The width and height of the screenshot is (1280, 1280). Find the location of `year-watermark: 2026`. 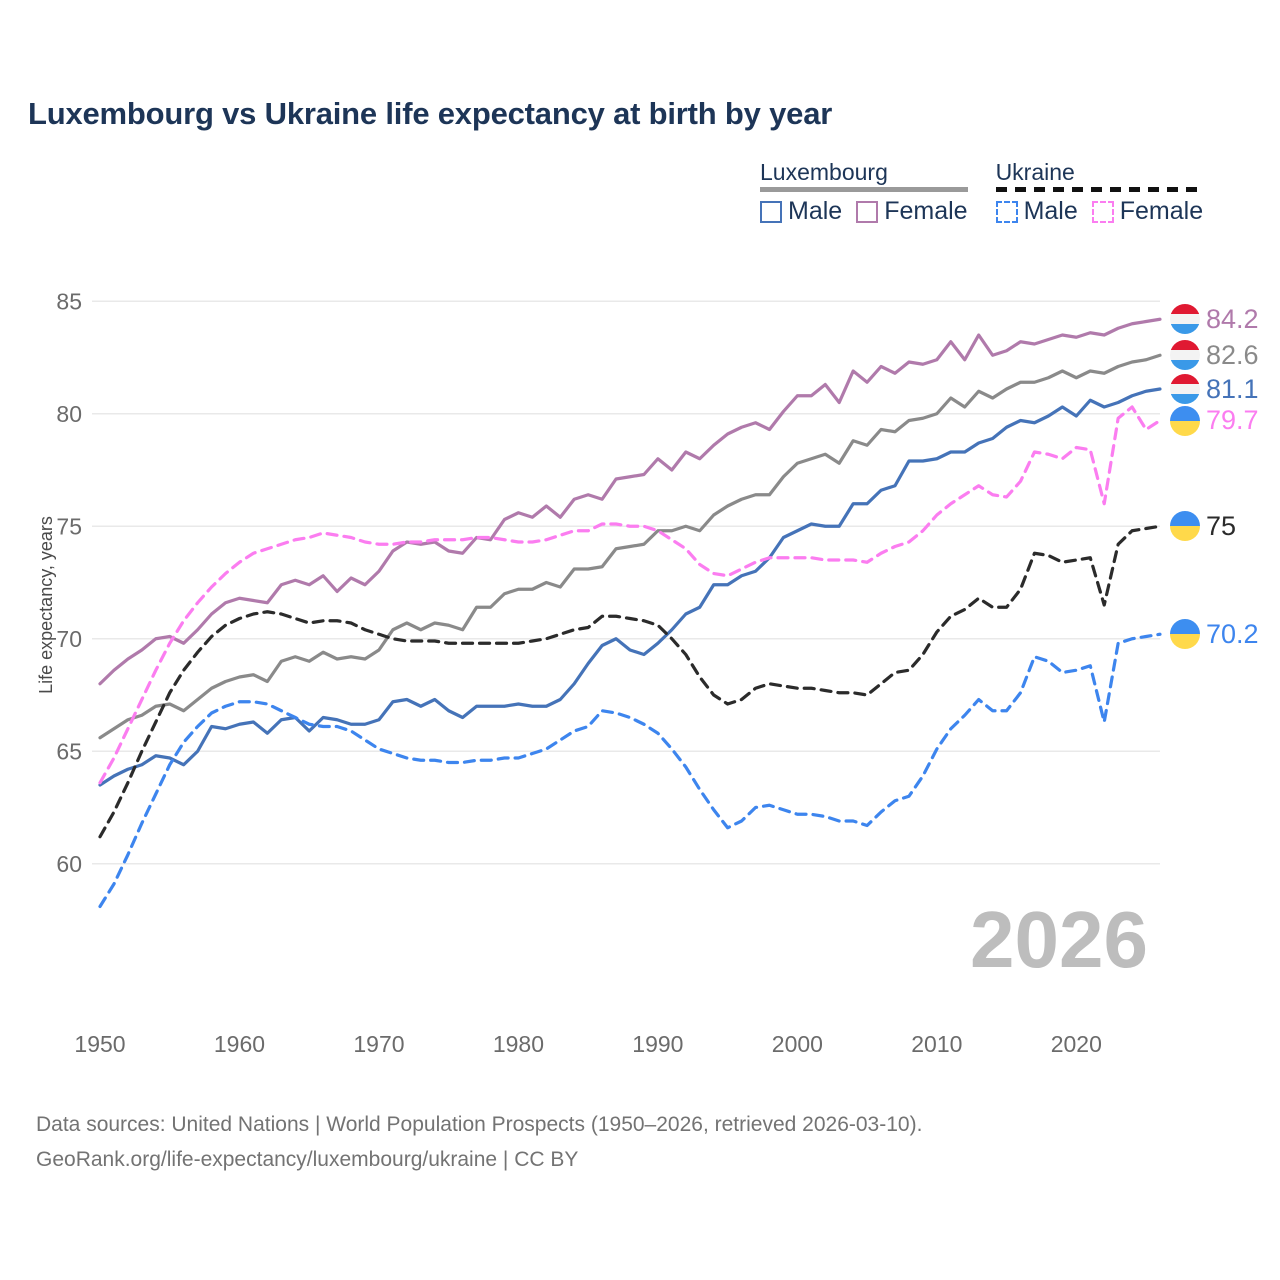

year-watermark: 2026 is located at coordinates (1059, 939).